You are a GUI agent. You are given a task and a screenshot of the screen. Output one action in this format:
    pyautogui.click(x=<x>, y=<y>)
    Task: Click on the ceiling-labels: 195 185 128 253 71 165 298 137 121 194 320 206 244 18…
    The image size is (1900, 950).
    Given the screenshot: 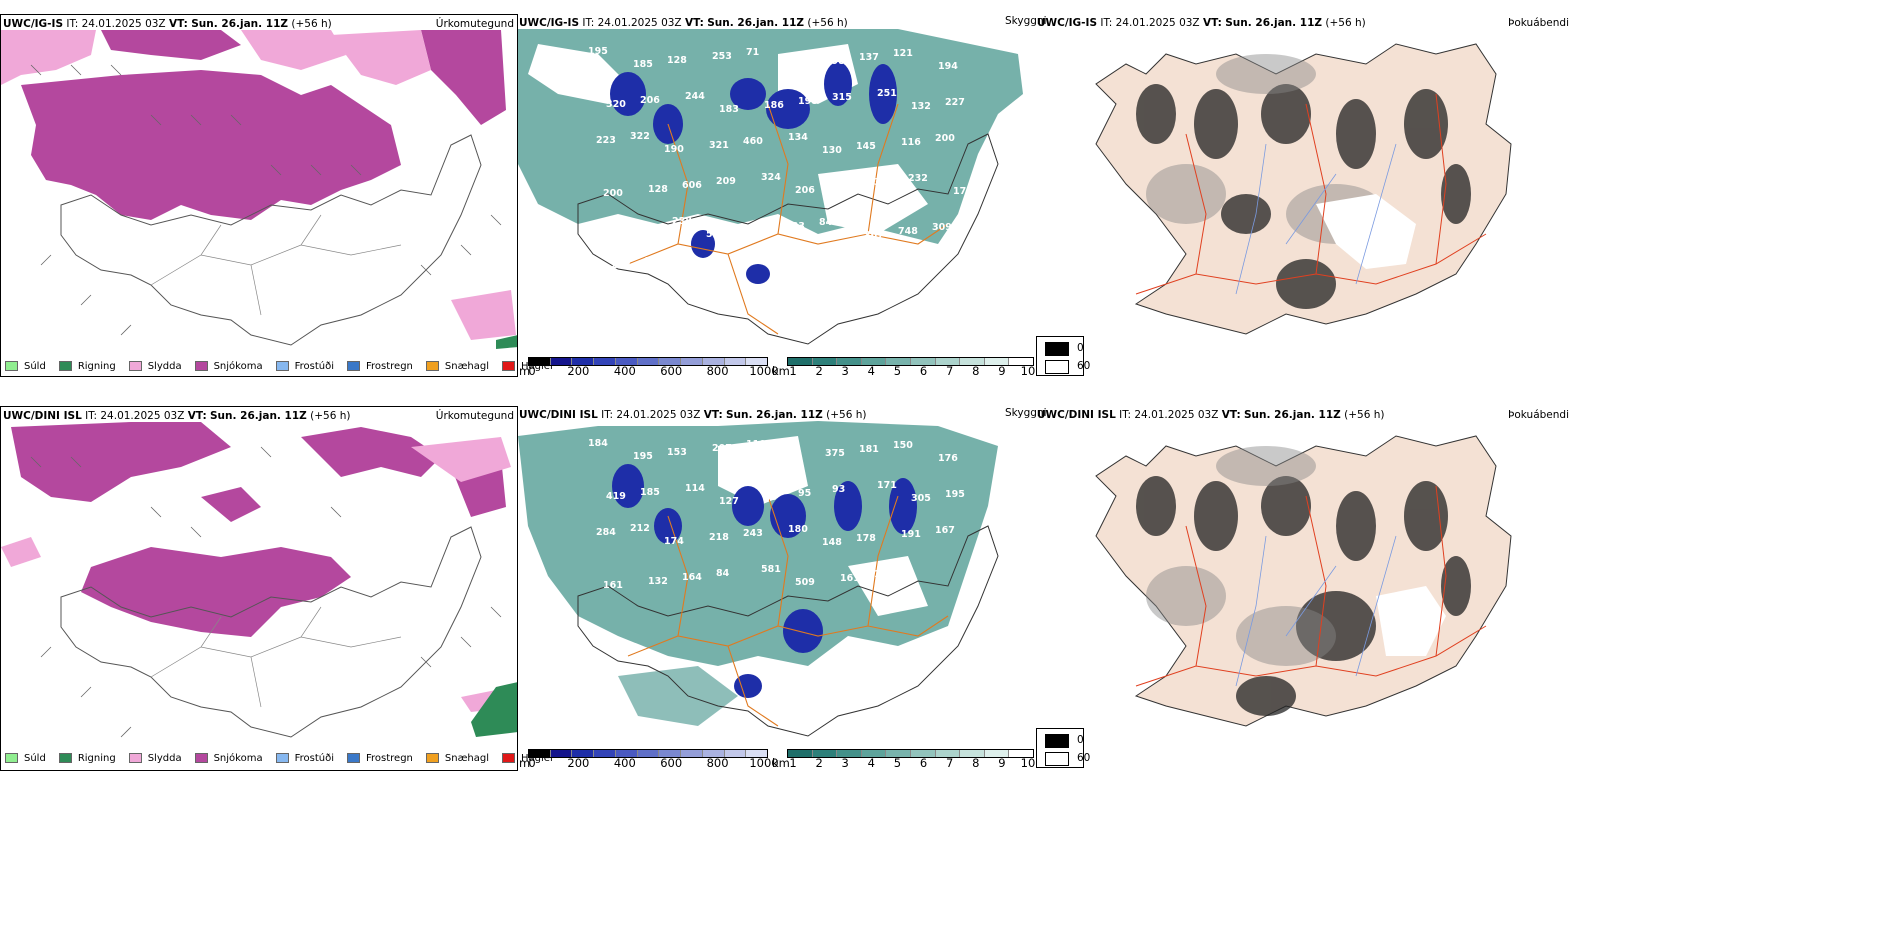 What is the action you would take?
    pyautogui.click(x=780, y=158)
    